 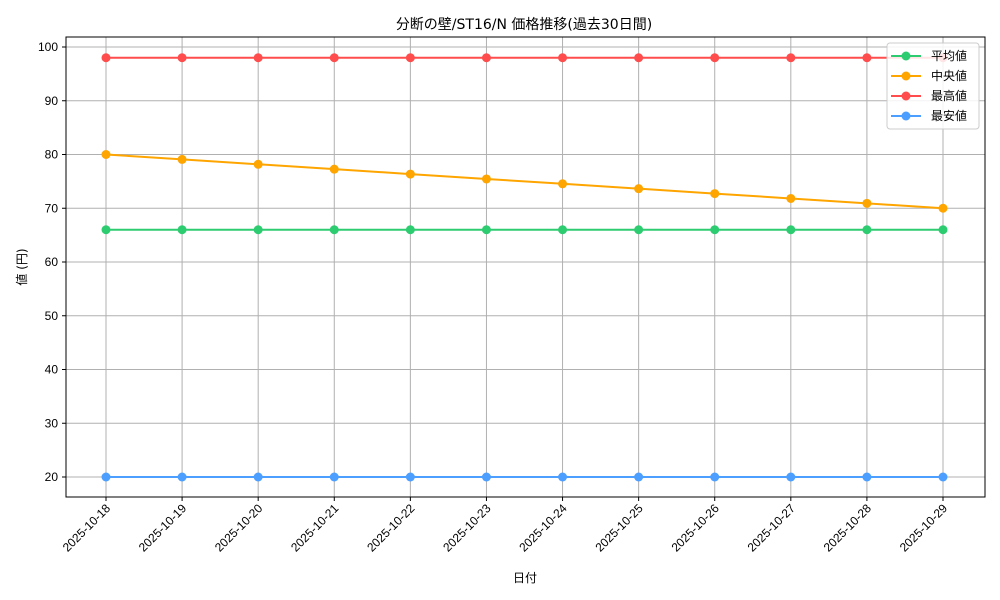 What do you see at coordinates (929, 75) in the screenshot?
I see `legend-item: 中央値` at bounding box center [929, 75].